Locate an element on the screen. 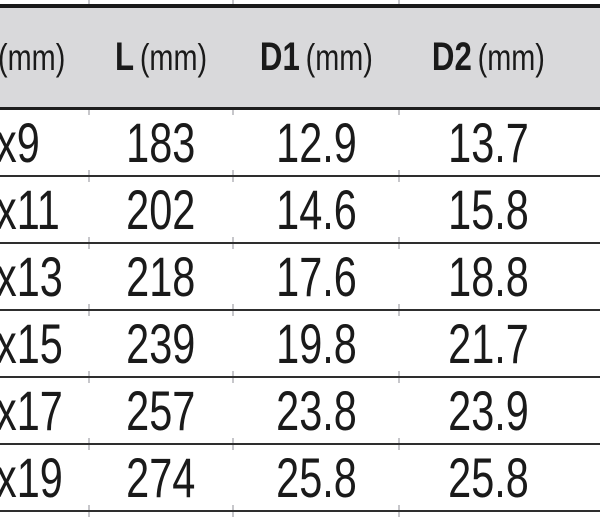 Image resolution: width=600 pixels, height=523 pixels. header-cell-d2: D2 (mm) is located at coordinates (499, 57).